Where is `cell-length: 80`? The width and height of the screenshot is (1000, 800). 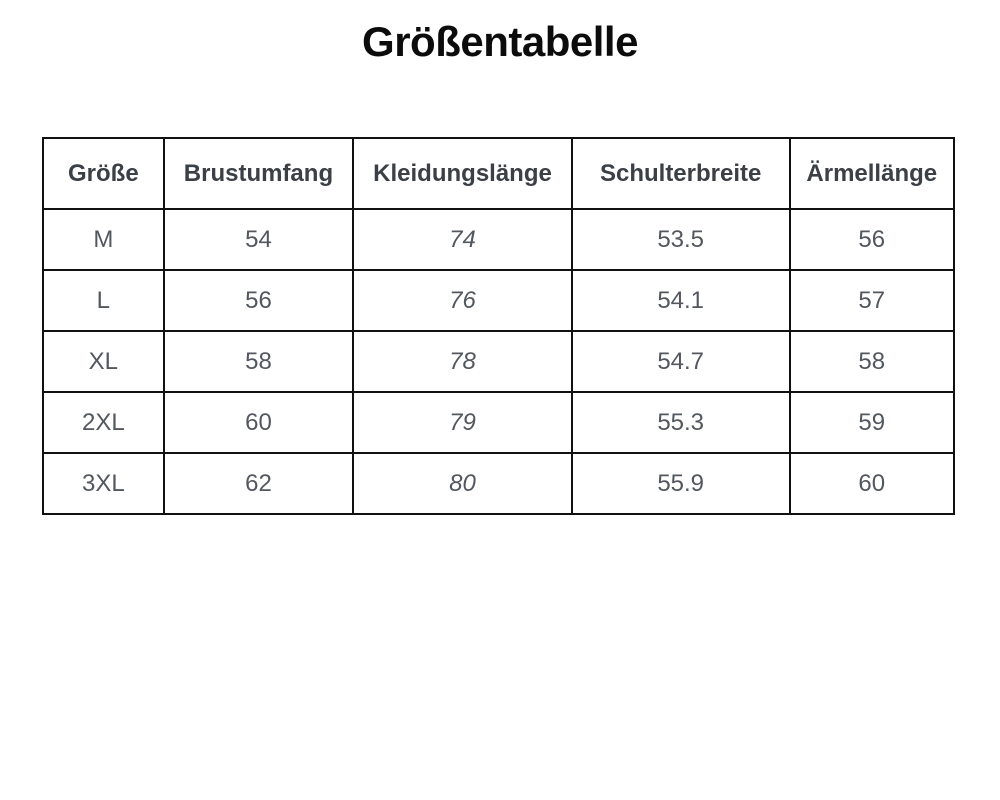 cell-length: 80 is located at coordinates (462, 483).